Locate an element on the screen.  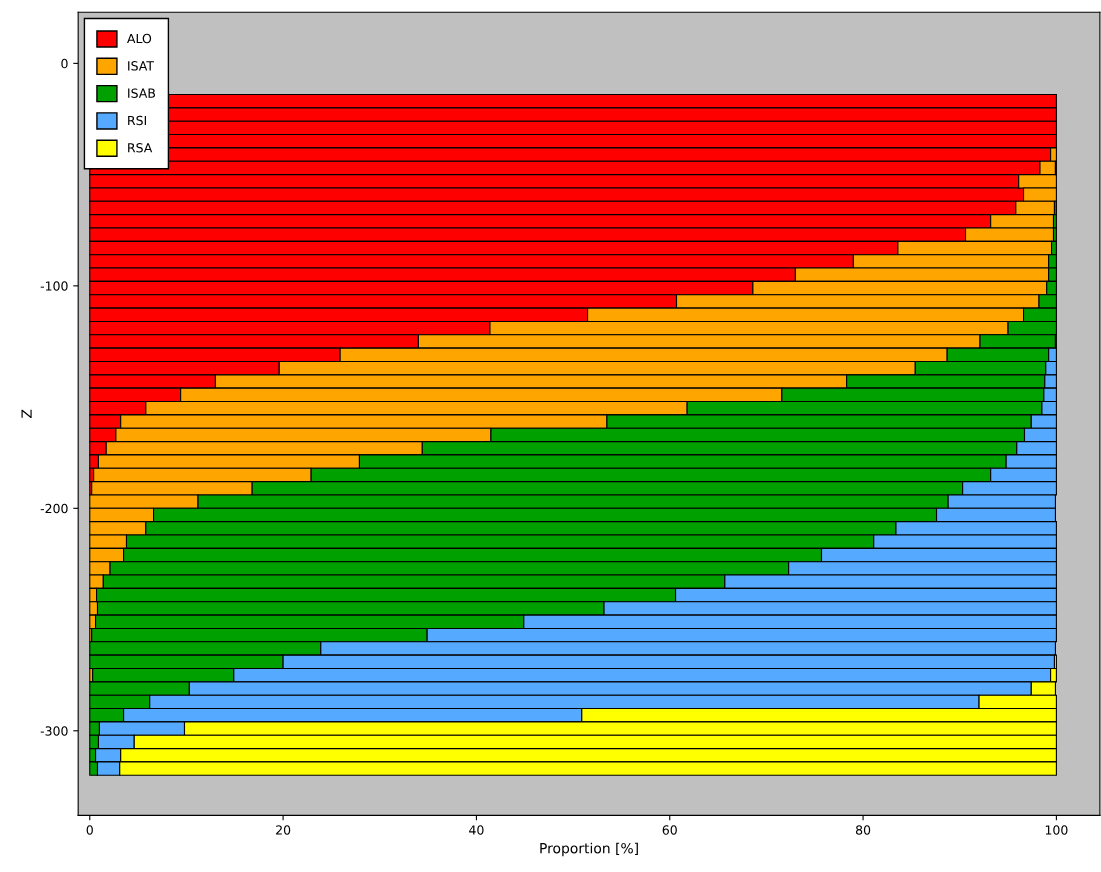
x-axis-title: Proportion [%] is located at coordinates (589, 849).